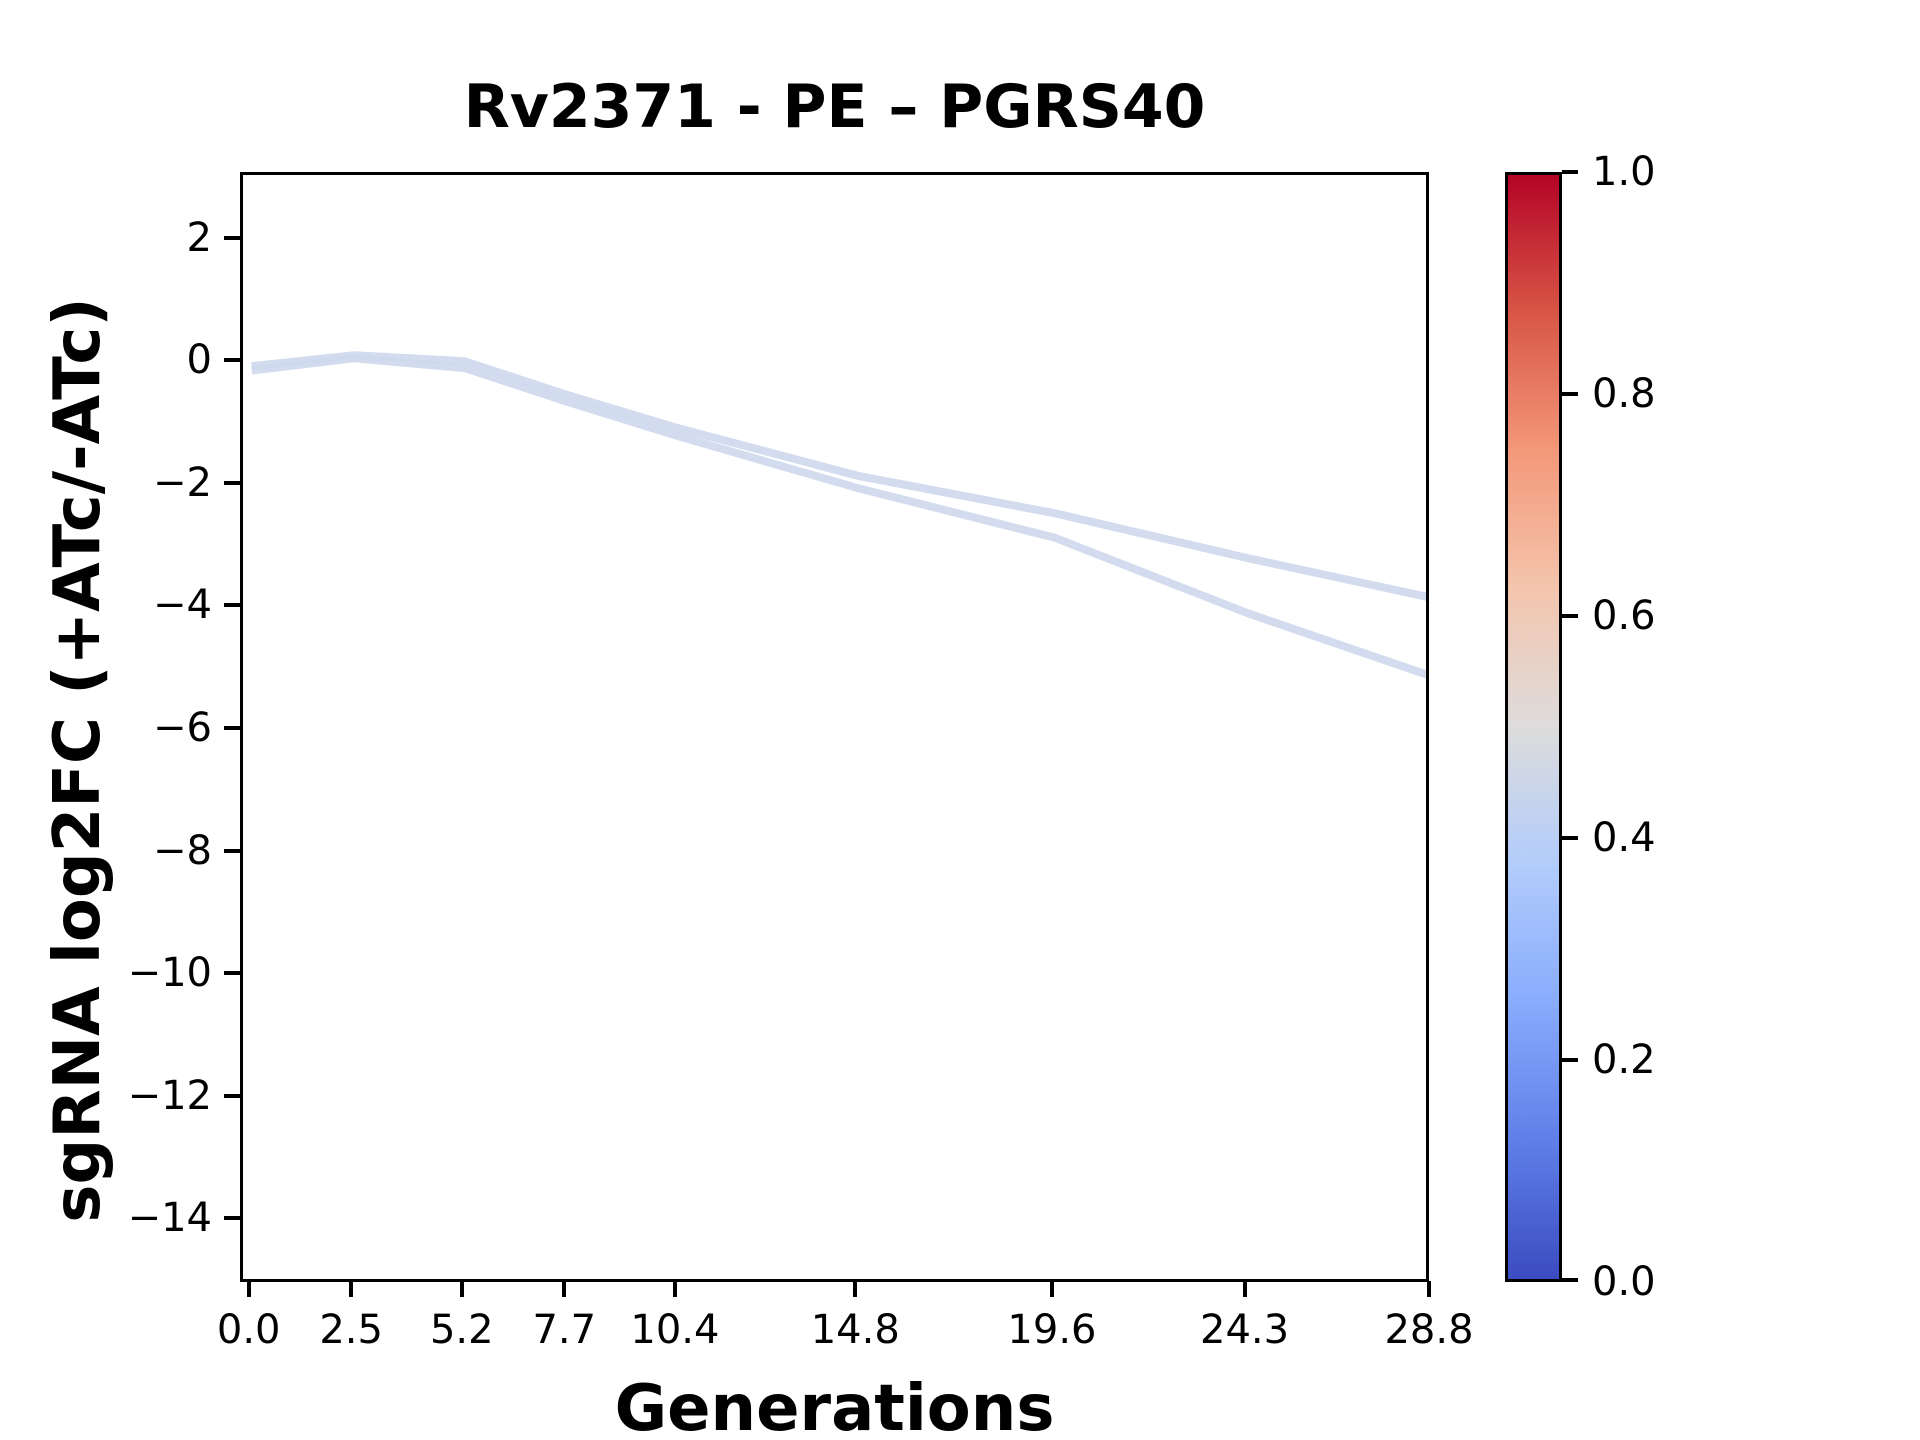 Image resolution: width=1920 pixels, height=1440 pixels. What do you see at coordinates (1624, 616) in the screenshot?
I see `colorbar-tick-label: 0.6` at bounding box center [1624, 616].